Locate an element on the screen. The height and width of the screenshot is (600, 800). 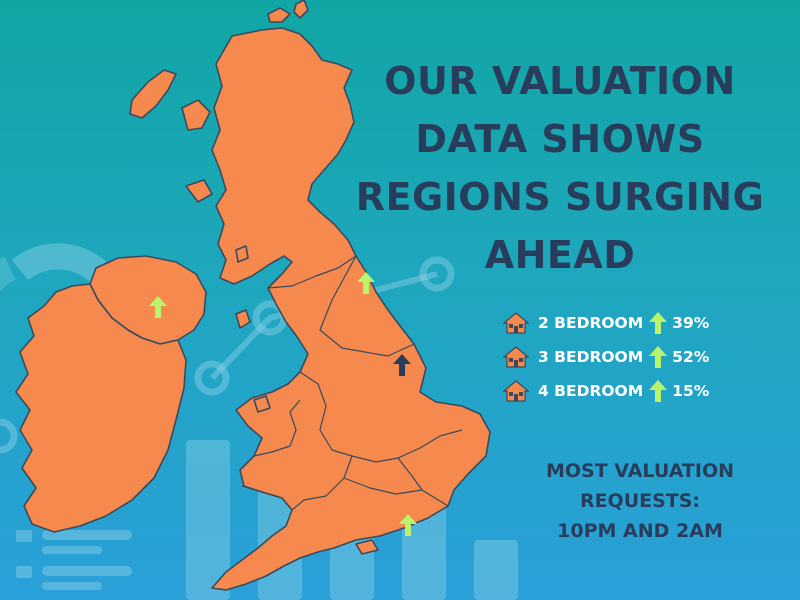
stat-row-2-bedroom: 2 BEDROOM 39% is located at coordinates (606, 323).